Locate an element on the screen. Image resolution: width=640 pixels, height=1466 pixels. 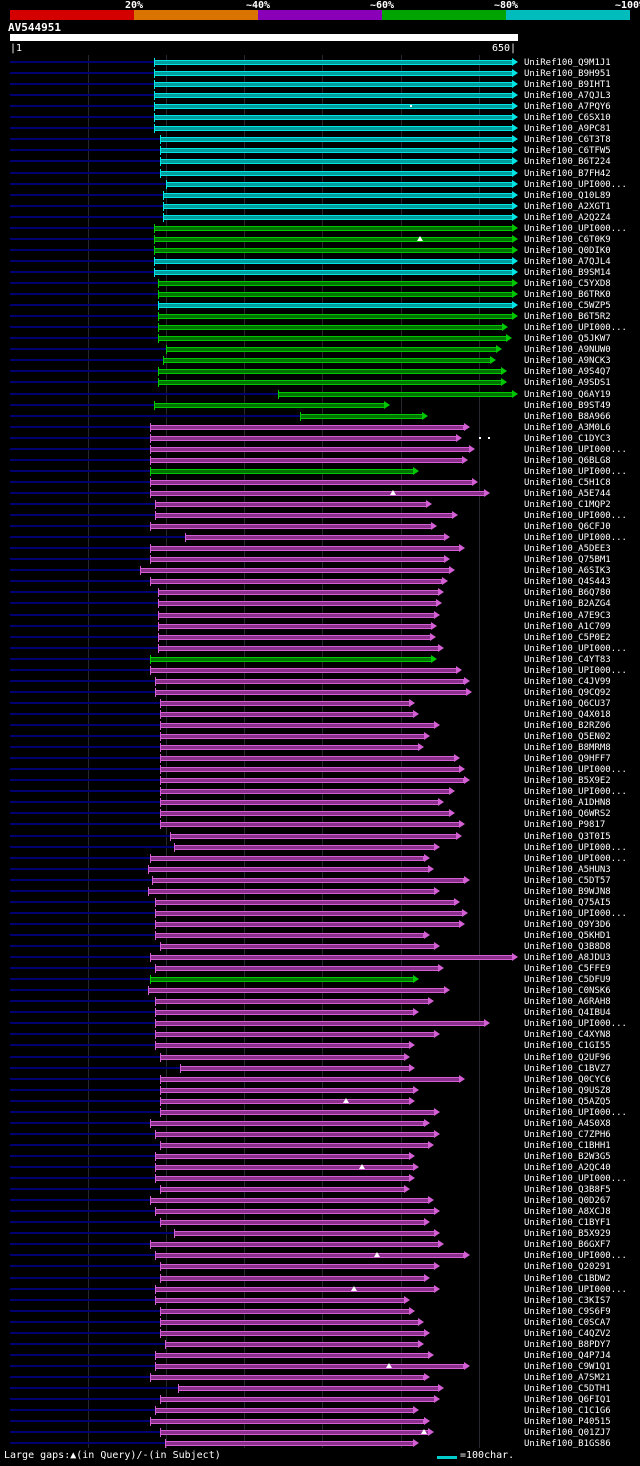
hit-id-label: UniRef100_C1MQP2 is located at coordinates (567, 505).